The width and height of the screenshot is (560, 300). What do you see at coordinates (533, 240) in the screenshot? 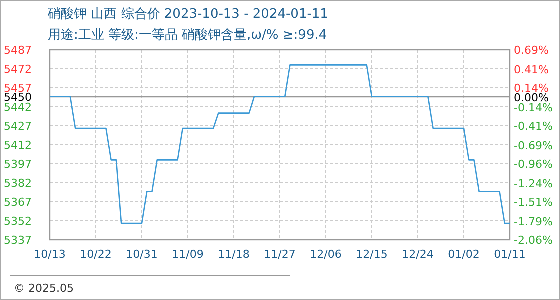
I see `y2-tick-label: -2.06%` at bounding box center [533, 240].